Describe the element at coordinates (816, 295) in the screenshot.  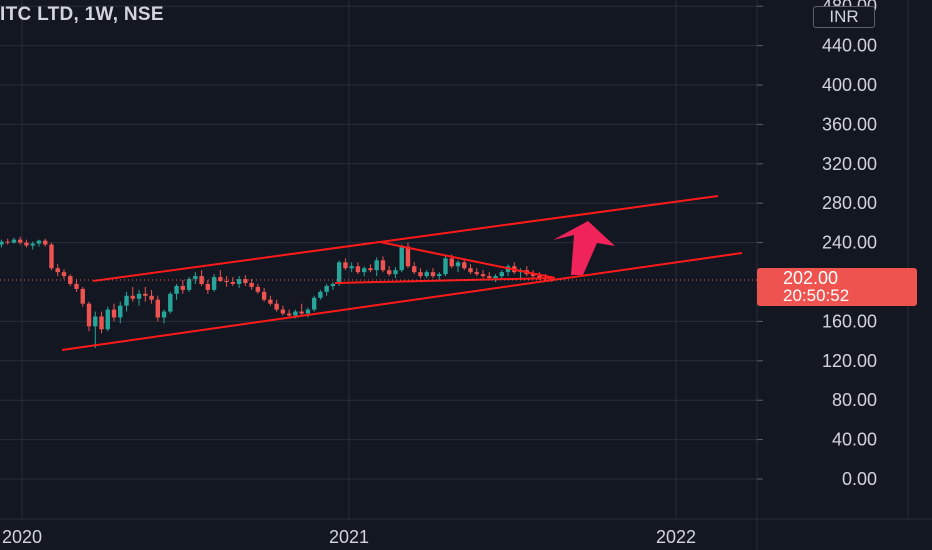
I see `bar-countdown: 20:50:52` at that location.